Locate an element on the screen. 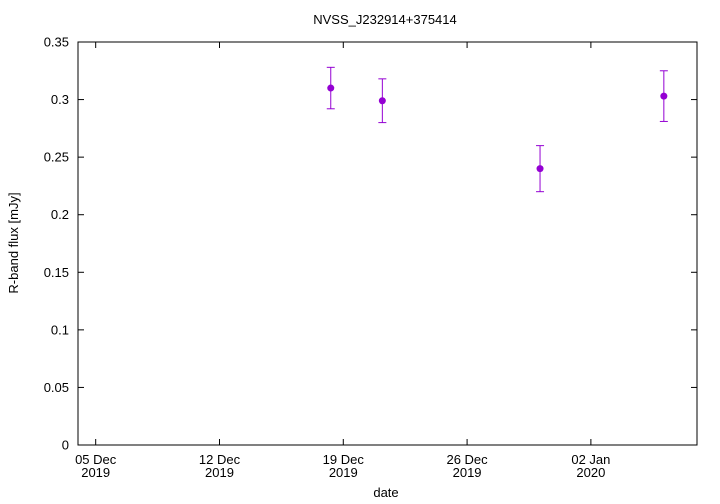  y-tick-label: 0.05 is located at coordinates (56, 387).